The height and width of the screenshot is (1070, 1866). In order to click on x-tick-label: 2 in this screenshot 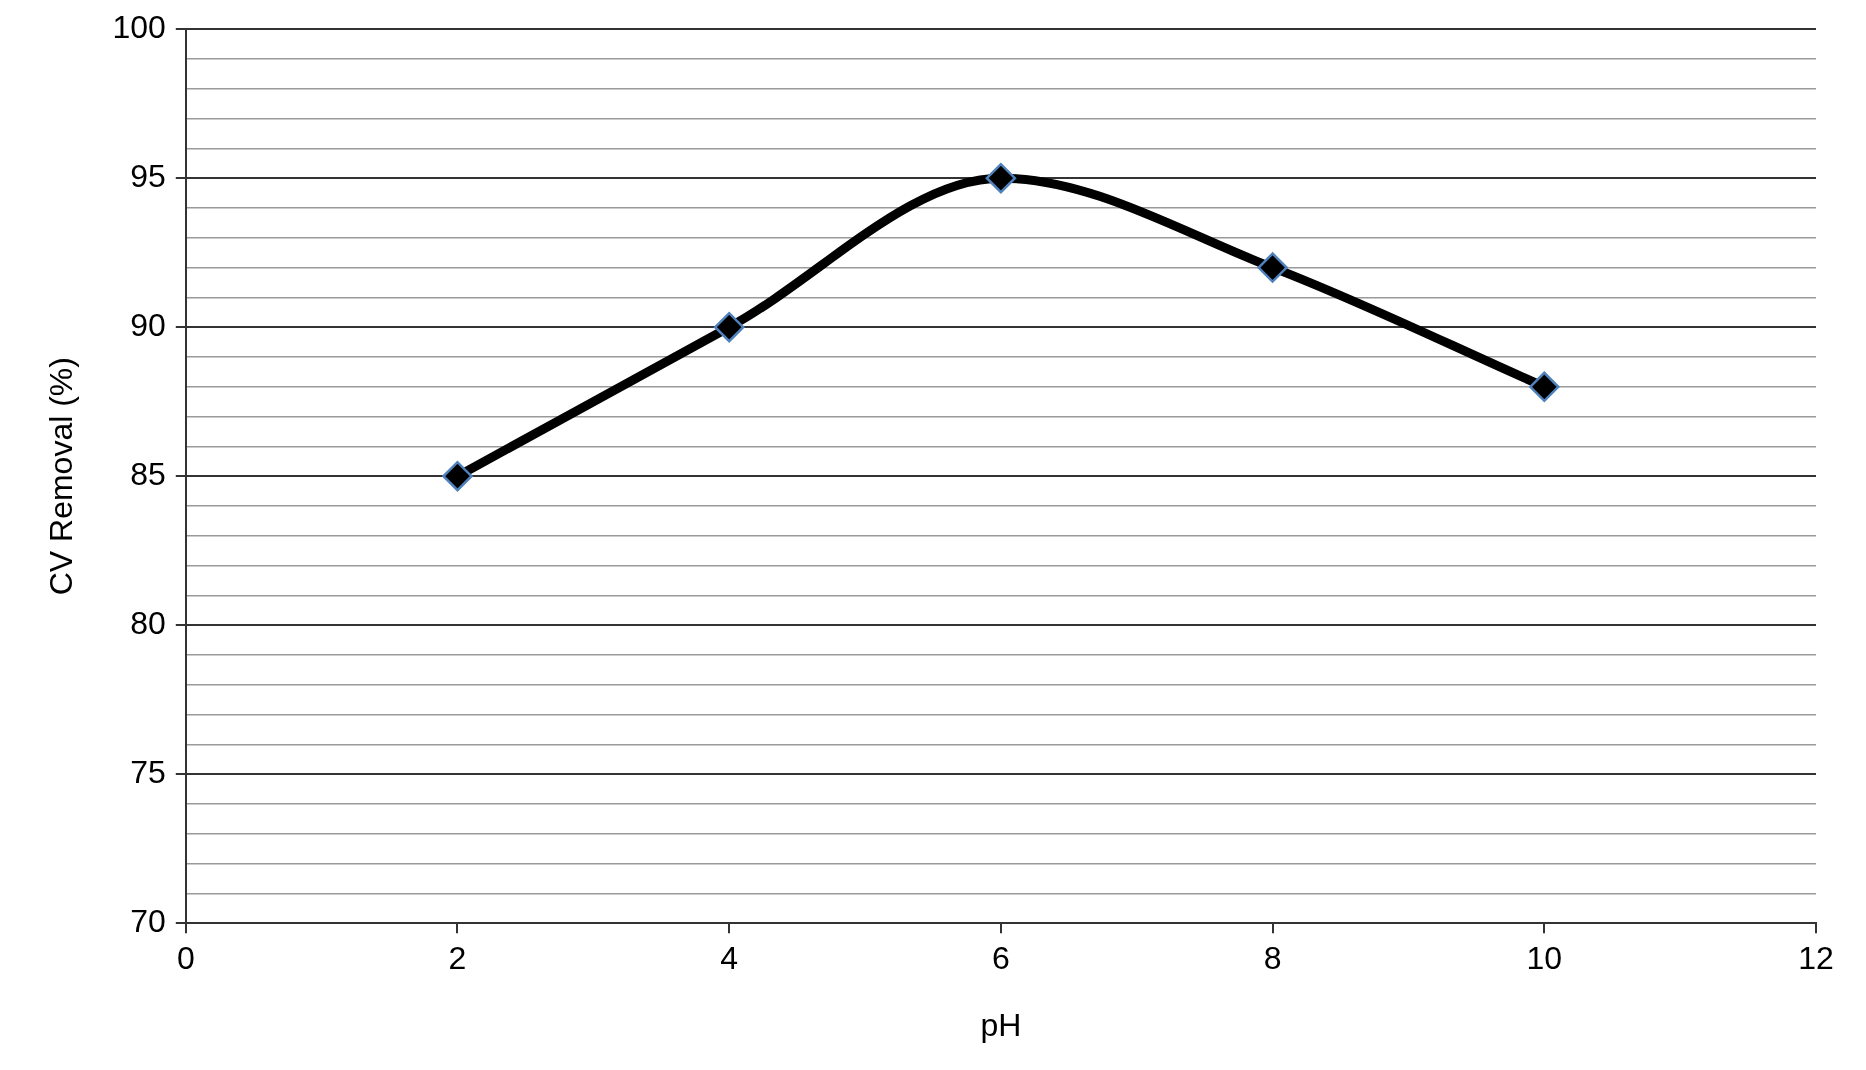, I will do `click(457, 958)`.